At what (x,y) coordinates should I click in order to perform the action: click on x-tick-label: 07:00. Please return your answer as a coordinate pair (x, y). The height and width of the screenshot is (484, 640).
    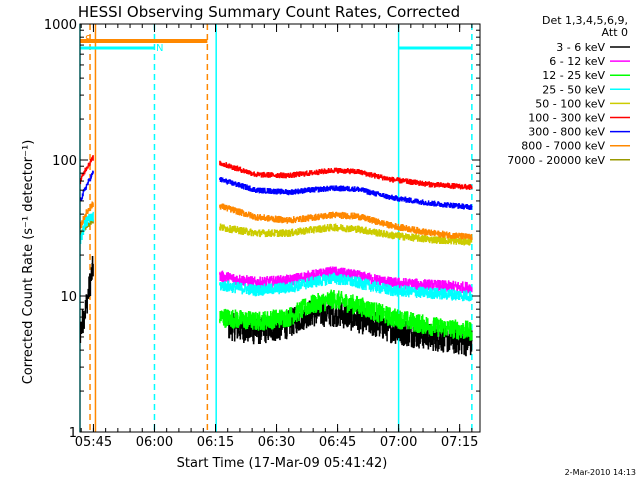
    Looking at the image, I should click on (398, 442).